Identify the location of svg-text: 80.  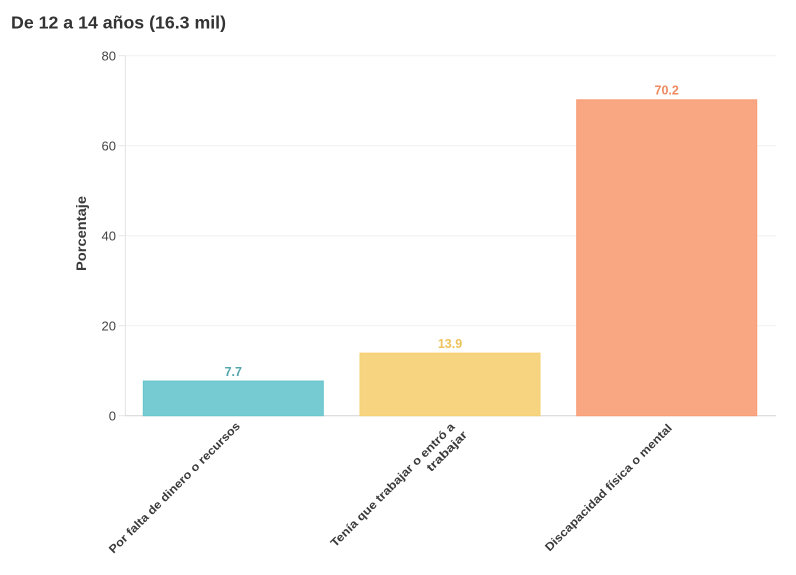
(109, 56).